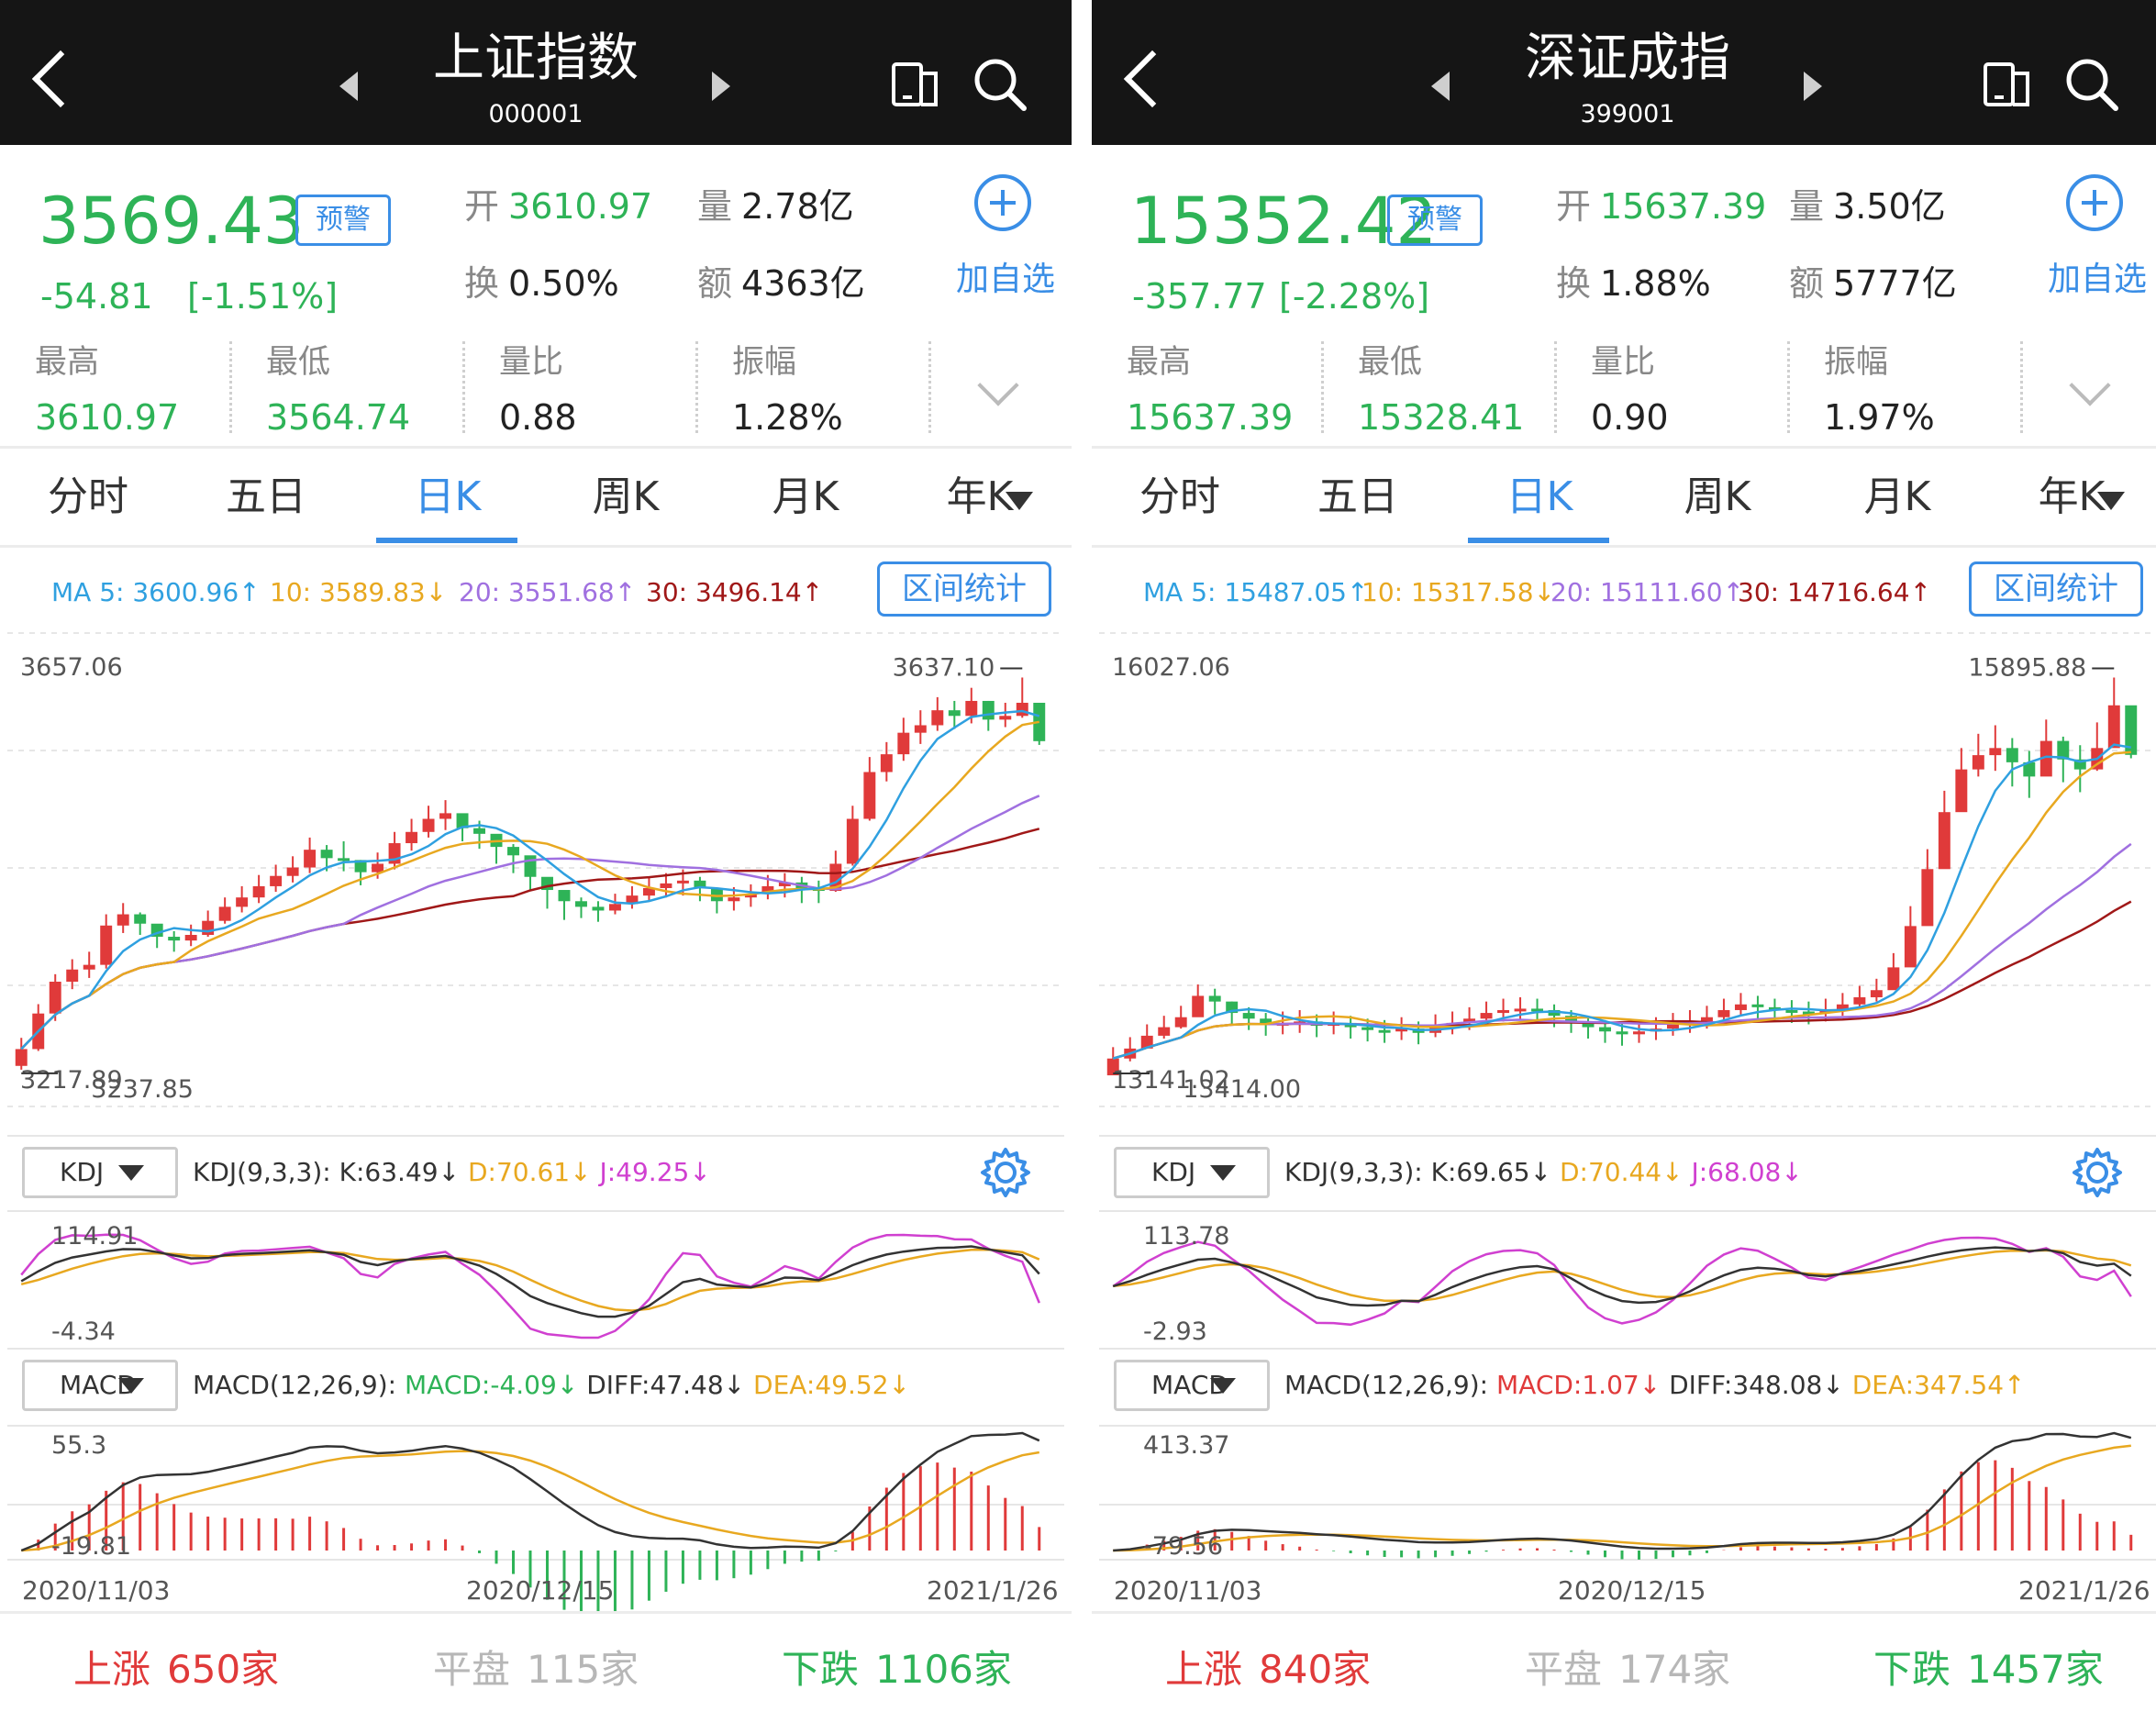 The image size is (2156, 1723). I want to click on stat-divider, so click(1322, 387).